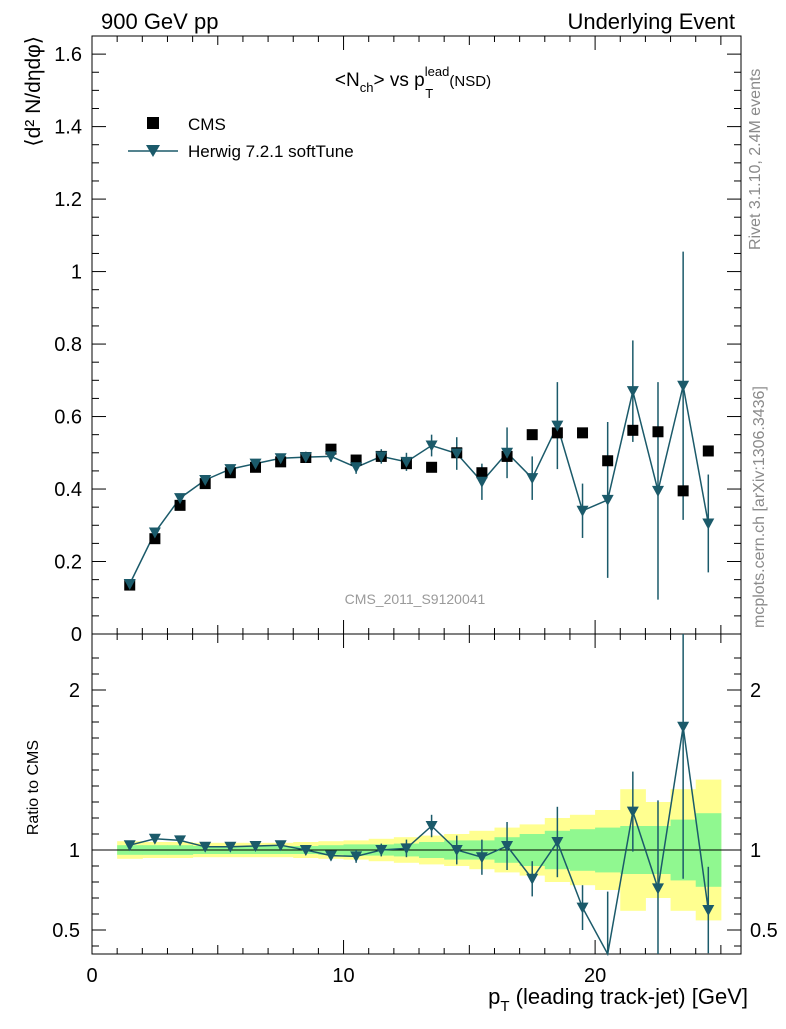 This screenshot has width=786, height=1029. Describe the element at coordinates (629, 996) in the screenshot. I see `xlabel-part-rest: (leading track-jet) [GeV]` at that location.